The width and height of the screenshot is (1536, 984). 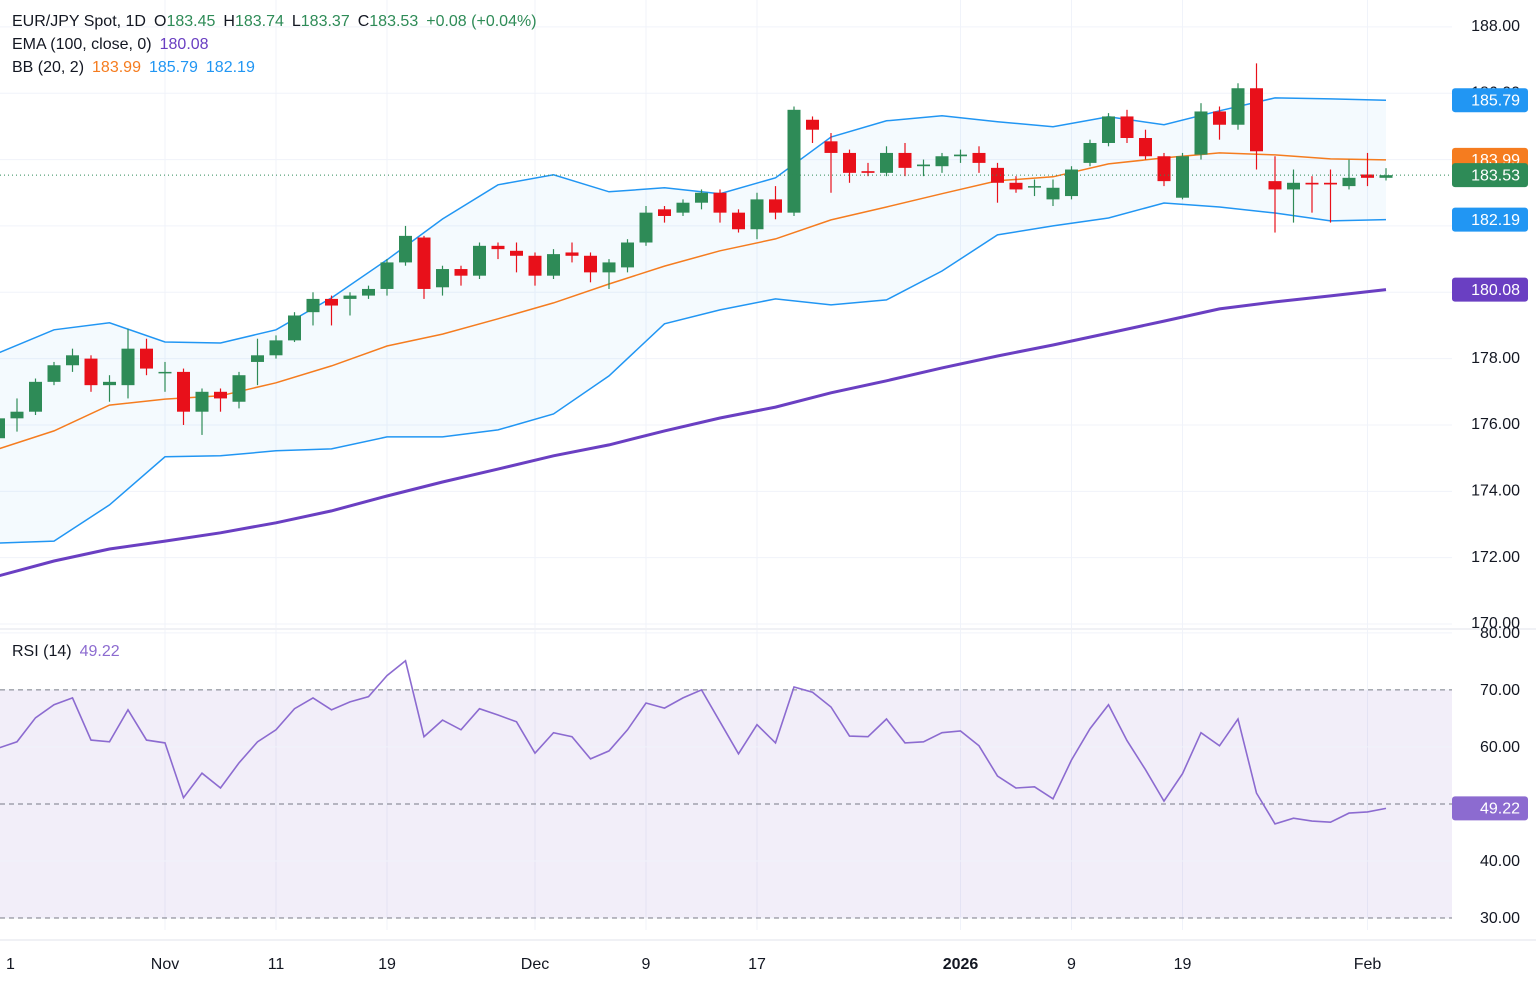 What do you see at coordinates (961, 964) in the screenshot?
I see `x-tick-label: 2026` at bounding box center [961, 964].